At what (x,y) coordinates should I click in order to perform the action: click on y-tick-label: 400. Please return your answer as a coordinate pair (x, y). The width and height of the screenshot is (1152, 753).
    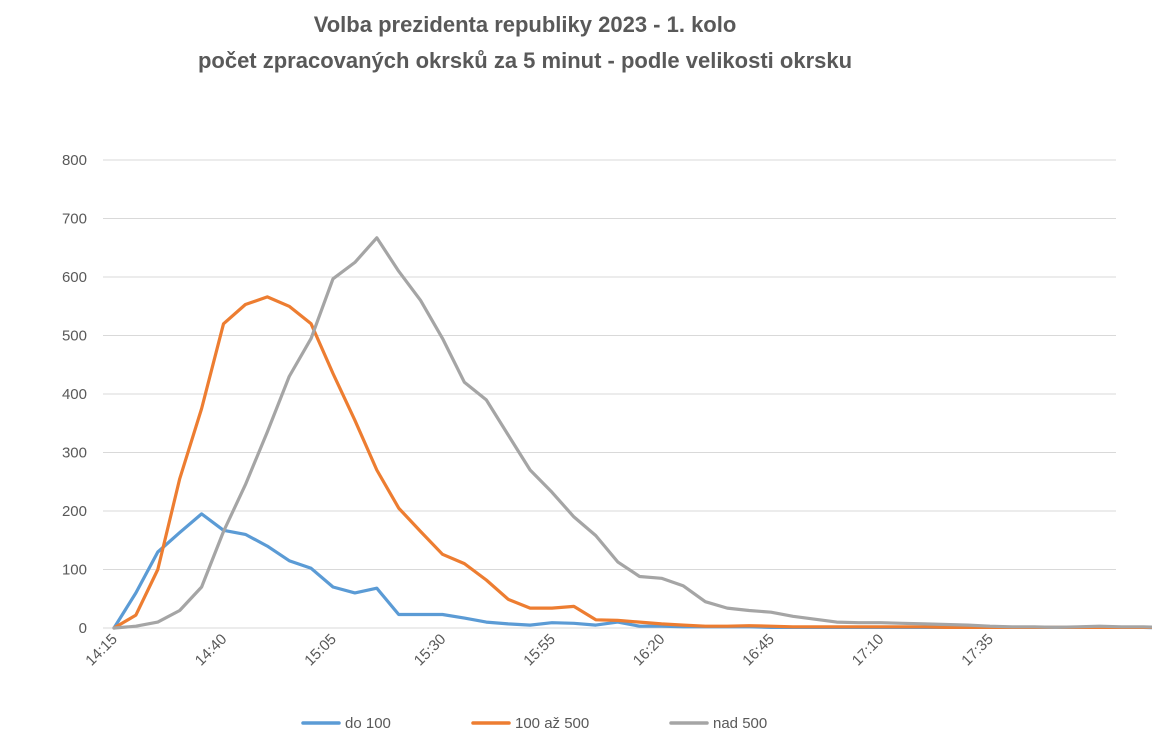
    Looking at the image, I should click on (74, 394).